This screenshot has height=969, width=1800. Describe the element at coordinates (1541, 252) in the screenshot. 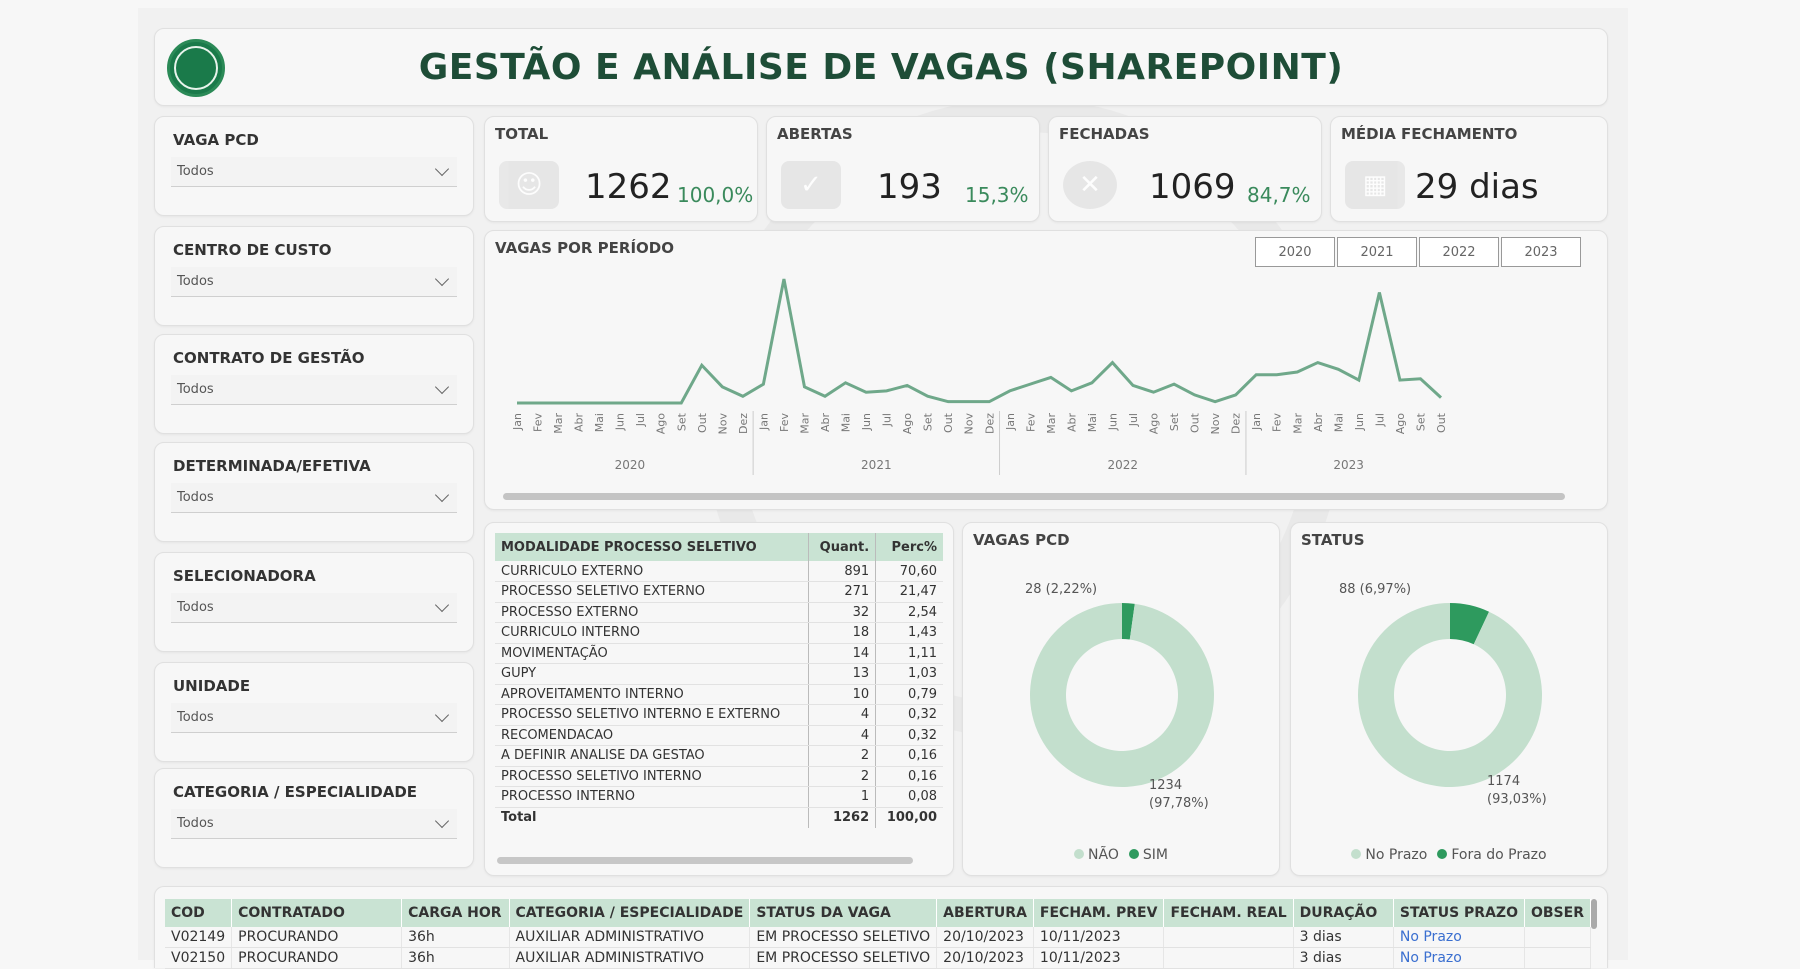

I see `year-button-2023: 2023` at that location.